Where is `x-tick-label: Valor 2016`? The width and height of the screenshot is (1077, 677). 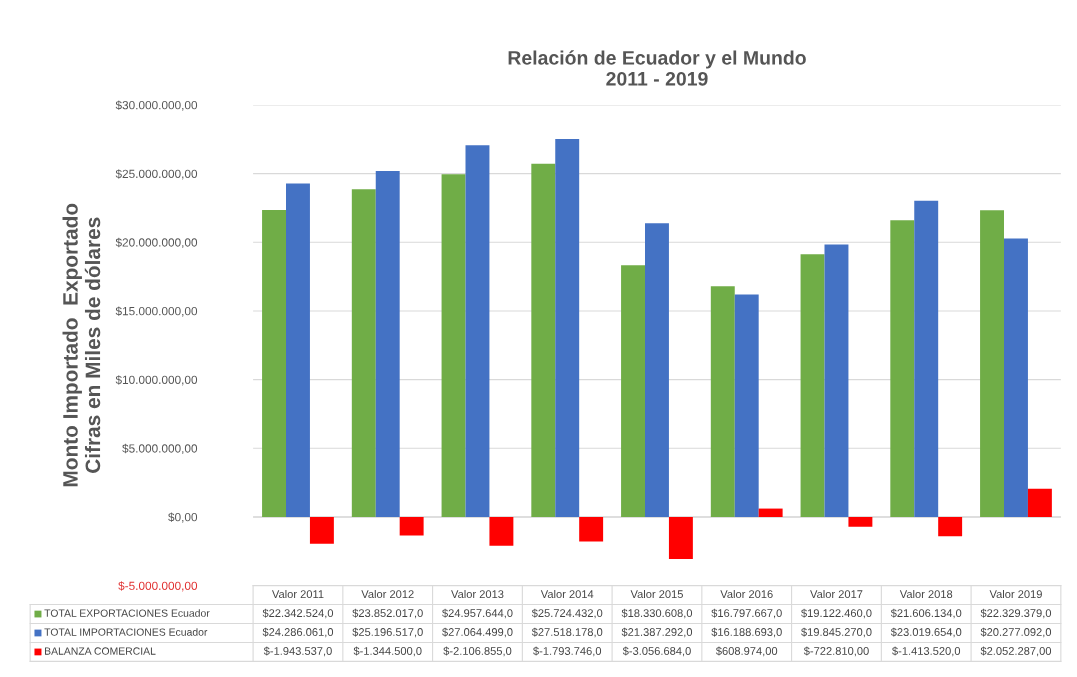
x-tick-label: Valor 2016 is located at coordinates (746, 594).